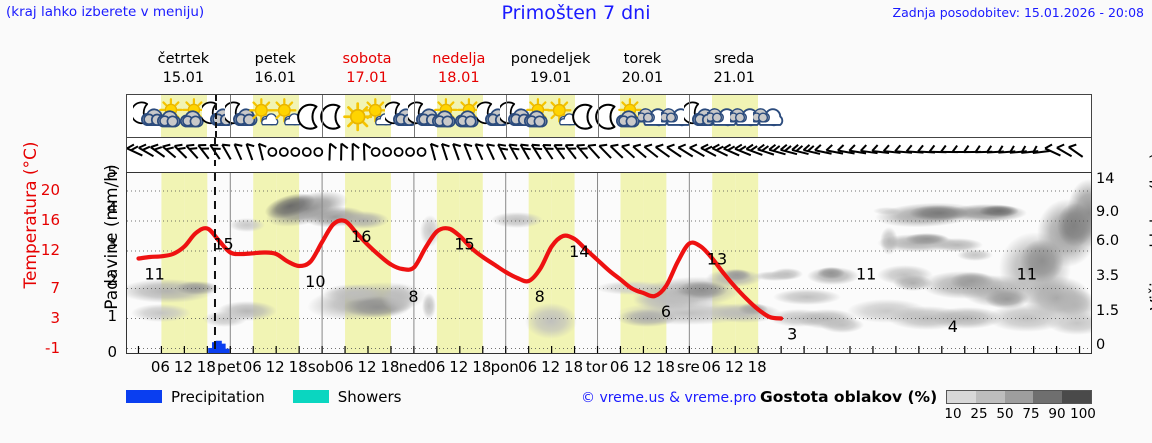 Image resolution: width=1152 pixels, height=443 pixels. Describe the element at coordinates (550, 59) in the screenshot. I see `day-name: ponedeljek` at that location.